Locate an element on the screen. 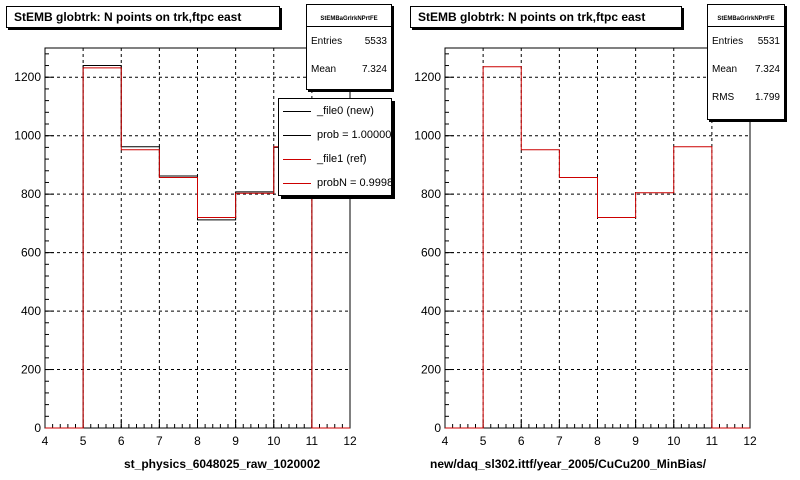 The width and height of the screenshot is (800, 480). stats-row-entries: Entries 5533 is located at coordinates (349, 41).